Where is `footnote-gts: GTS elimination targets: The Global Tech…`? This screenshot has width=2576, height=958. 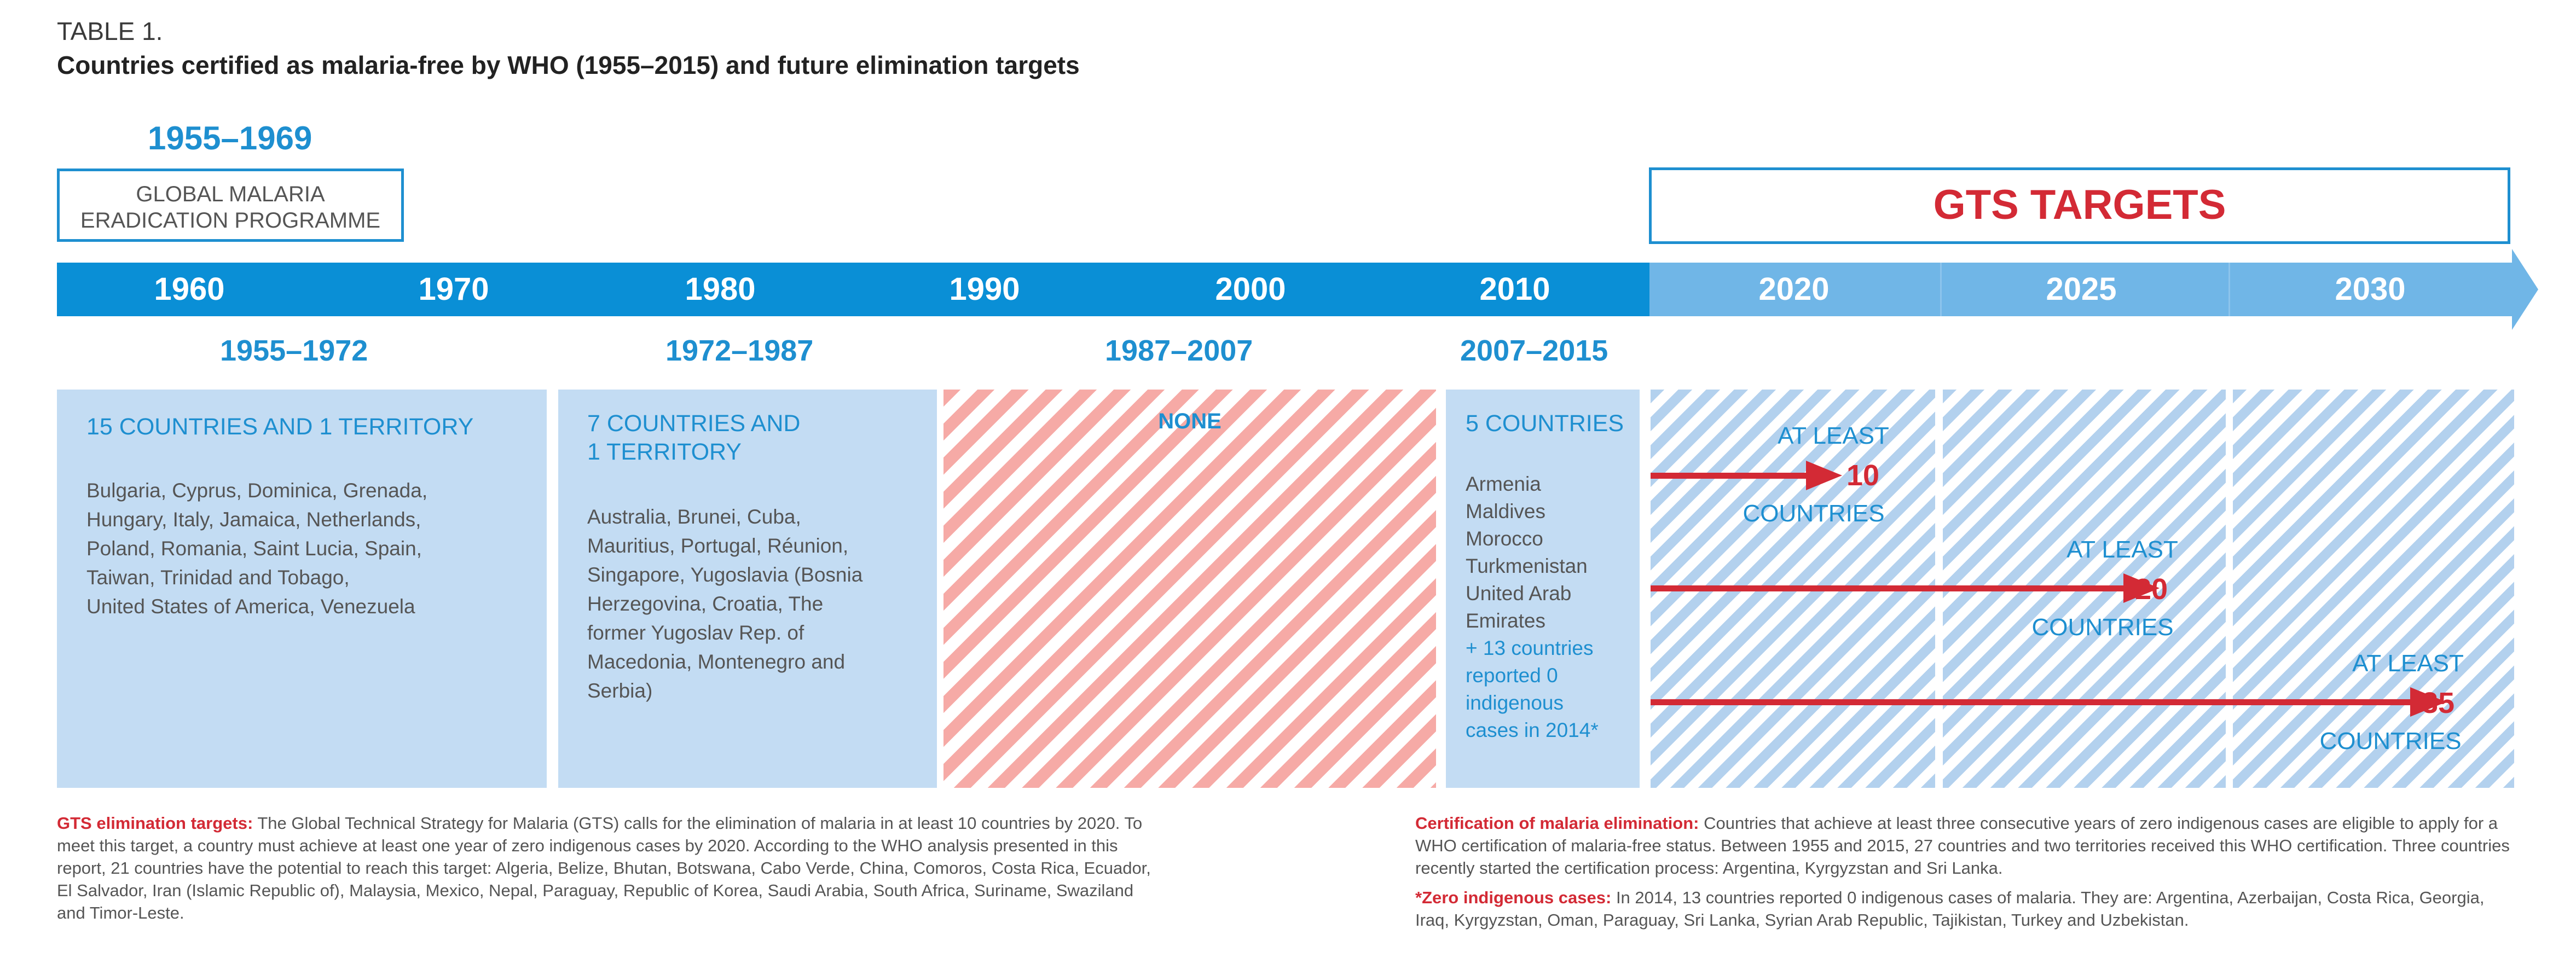
footnote-gts: GTS elimination targets: The Global Tech… is located at coordinates (609, 868).